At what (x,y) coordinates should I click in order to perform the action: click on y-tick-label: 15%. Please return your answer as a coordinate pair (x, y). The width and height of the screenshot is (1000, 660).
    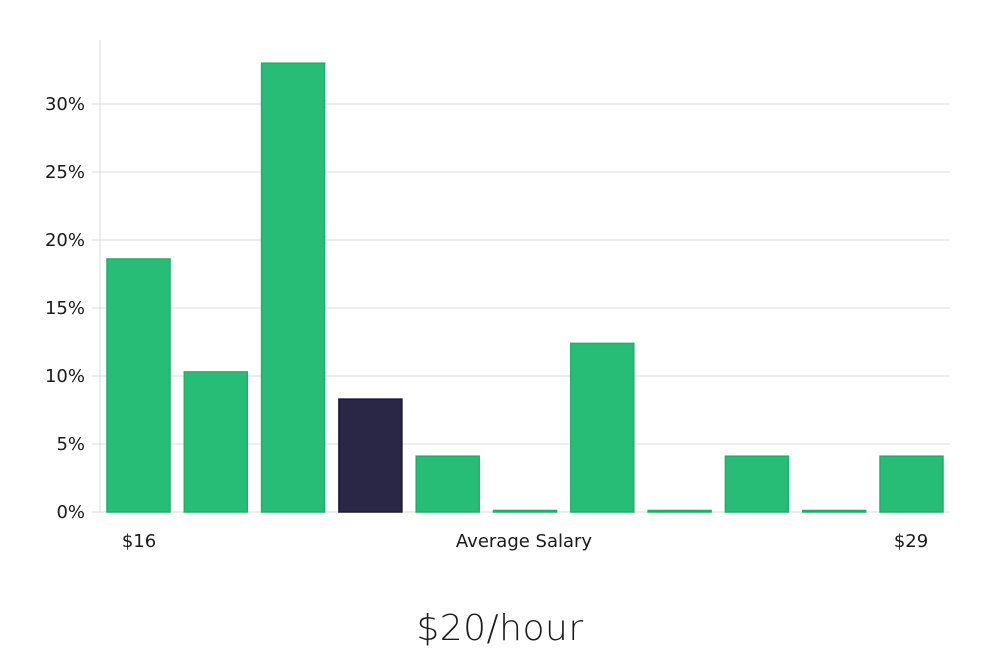
    Looking at the image, I should click on (65, 308).